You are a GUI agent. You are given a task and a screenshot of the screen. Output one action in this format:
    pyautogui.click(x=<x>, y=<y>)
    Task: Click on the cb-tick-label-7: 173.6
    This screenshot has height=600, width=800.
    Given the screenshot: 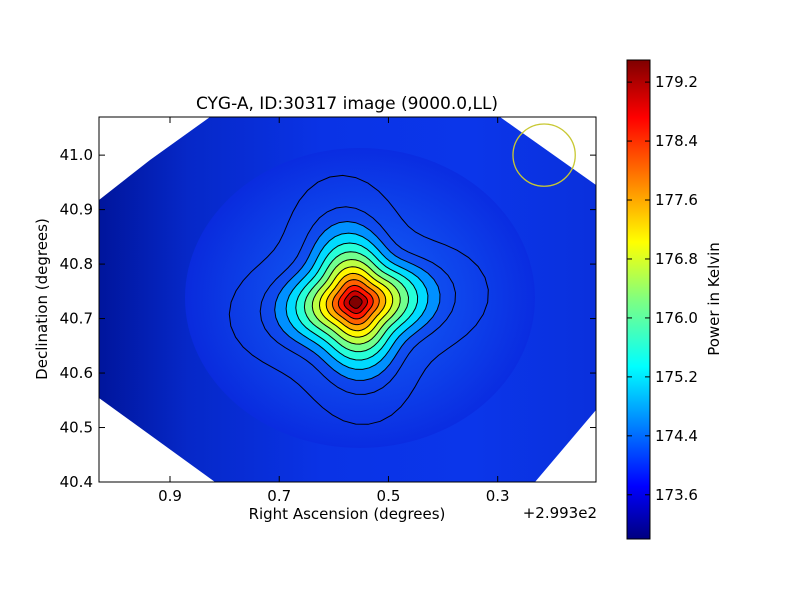 What is the action you would take?
    pyautogui.click(x=676, y=495)
    